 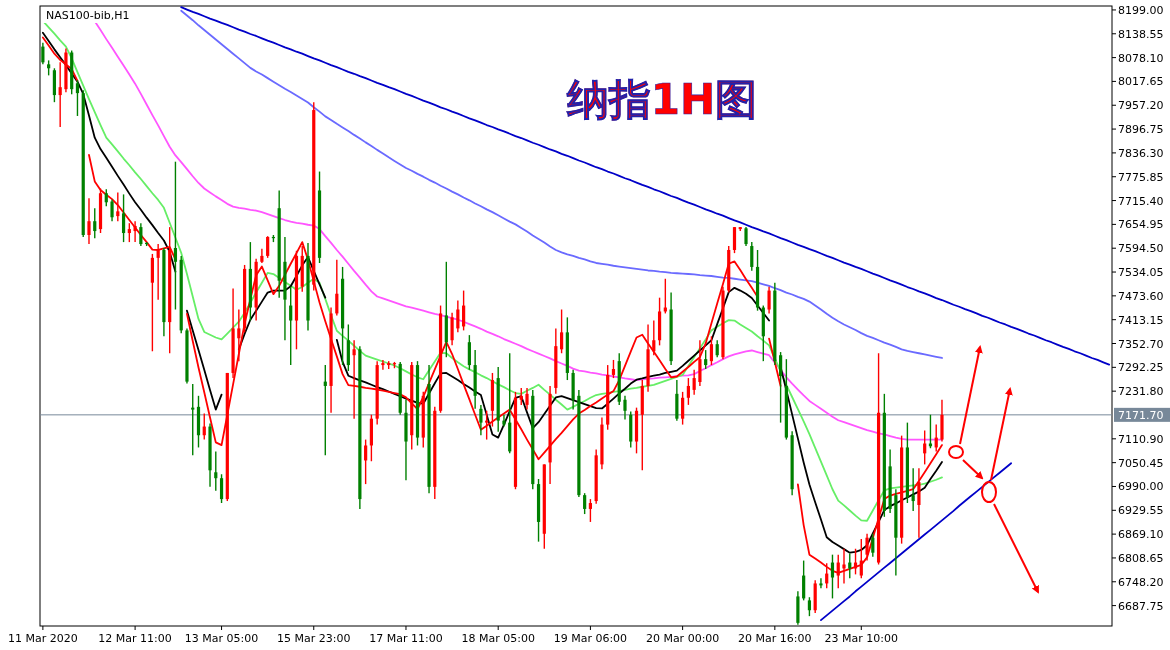 I want to click on y-tick-label: 7292.25, so click(x=1141, y=368).